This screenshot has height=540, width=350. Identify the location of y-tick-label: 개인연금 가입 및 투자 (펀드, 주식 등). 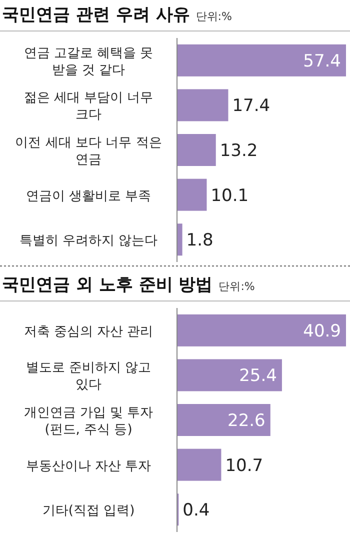
(89, 422).